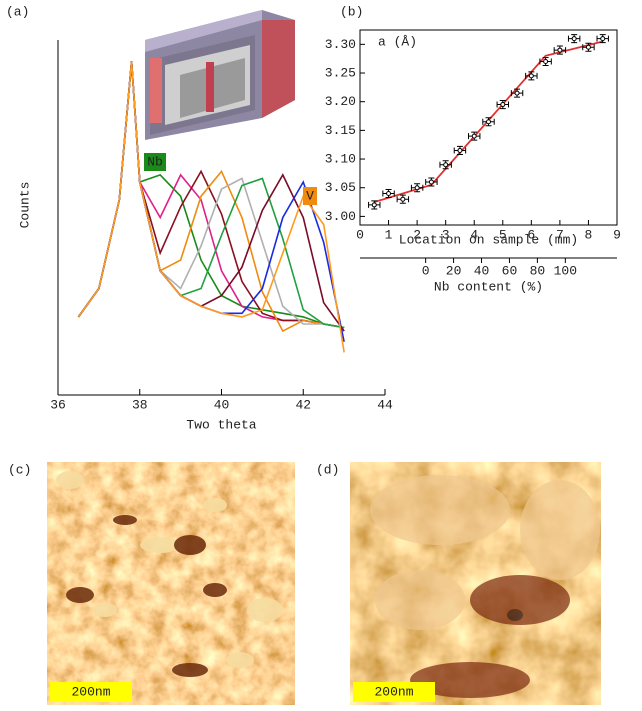 This screenshot has width=642, height=711. Describe the element at coordinates (426, 270) in the screenshot. I see `x2-tick-label: 0` at that location.